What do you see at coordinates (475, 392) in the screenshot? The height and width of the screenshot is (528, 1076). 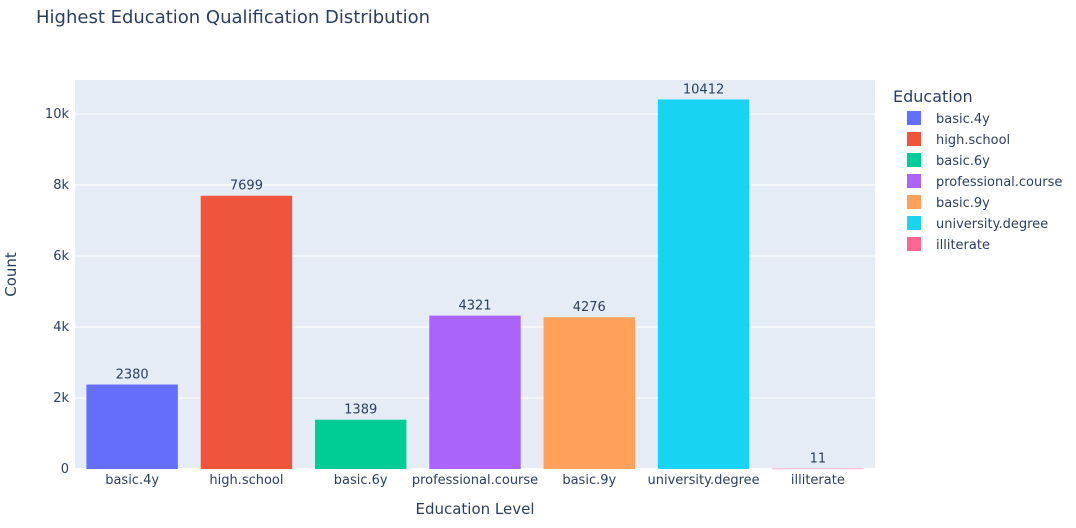 I see `bar-professional.course` at bounding box center [475, 392].